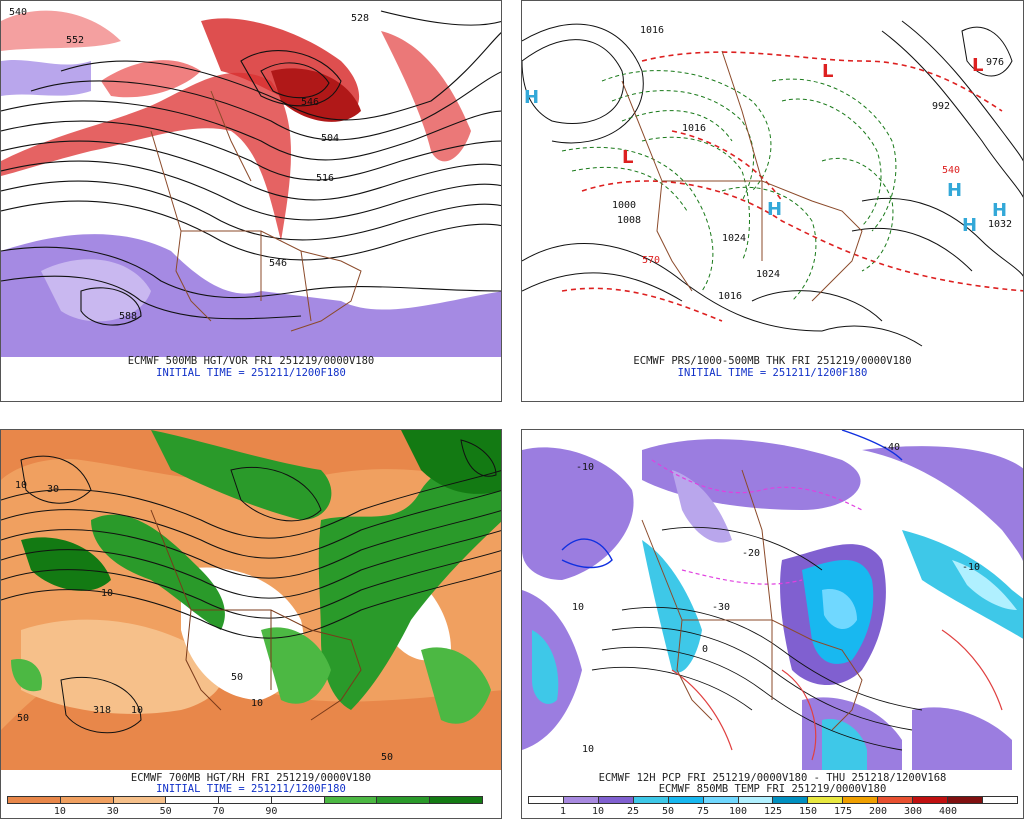 The width and height of the screenshot is (1024, 819). What do you see at coordinates (948, 811) in the screenshot?
I see `colorbar-tick-label: 400` at bounding box center [948, 811].